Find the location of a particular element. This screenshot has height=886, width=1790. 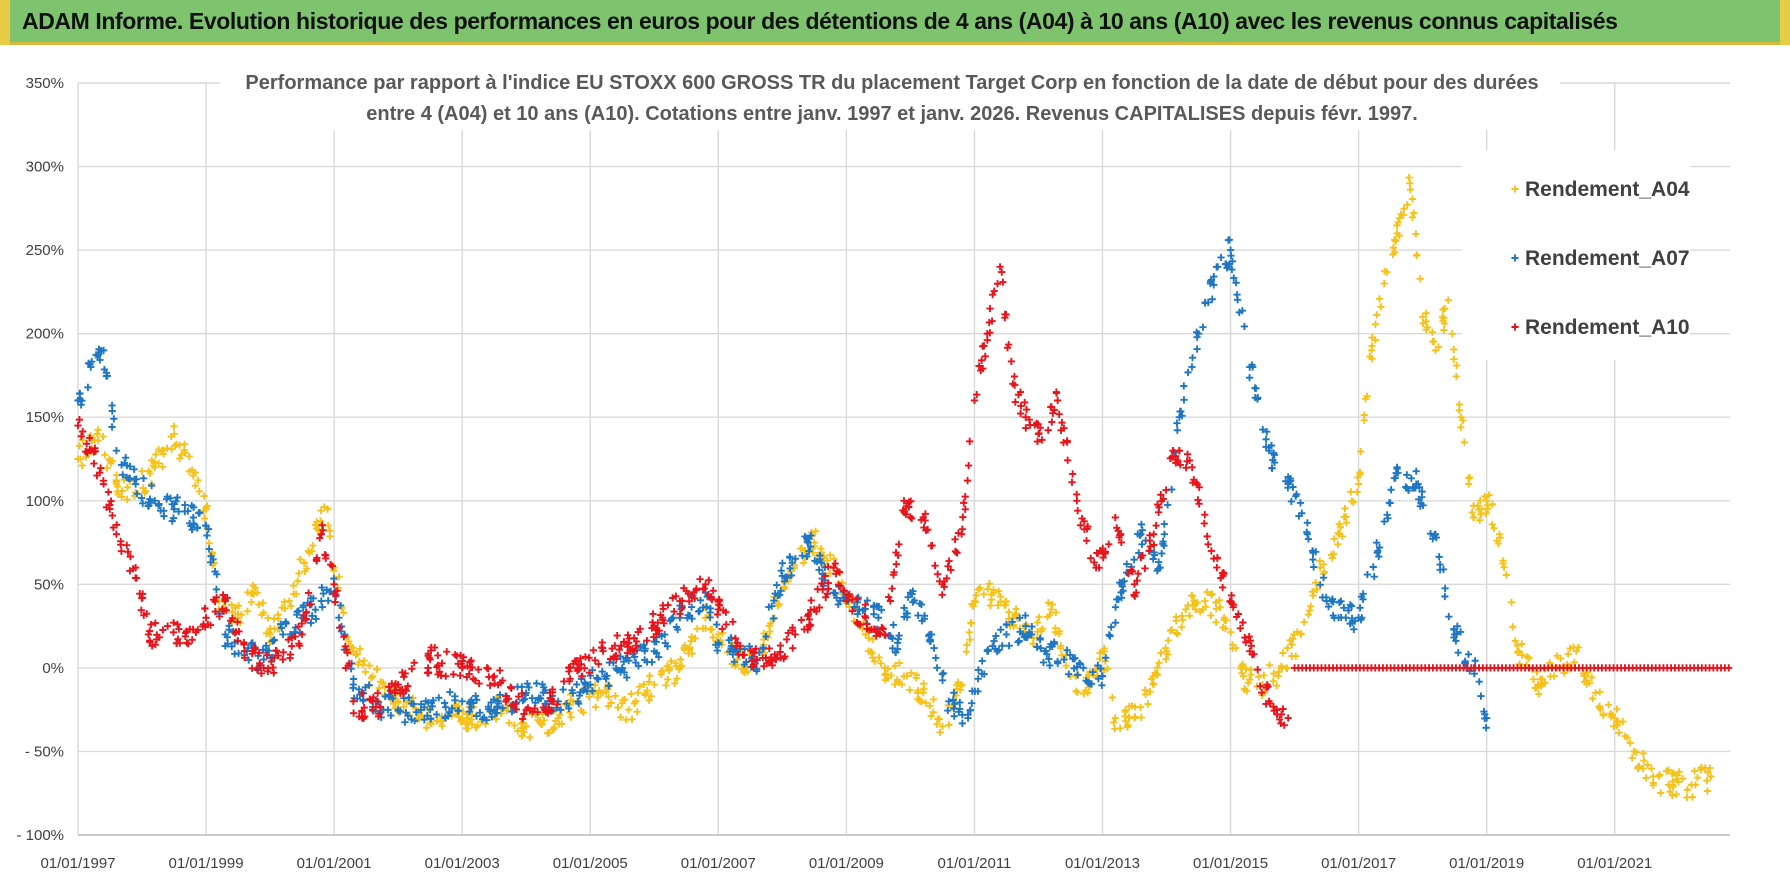

header-corner-right is located at coordinates (1785, 22).